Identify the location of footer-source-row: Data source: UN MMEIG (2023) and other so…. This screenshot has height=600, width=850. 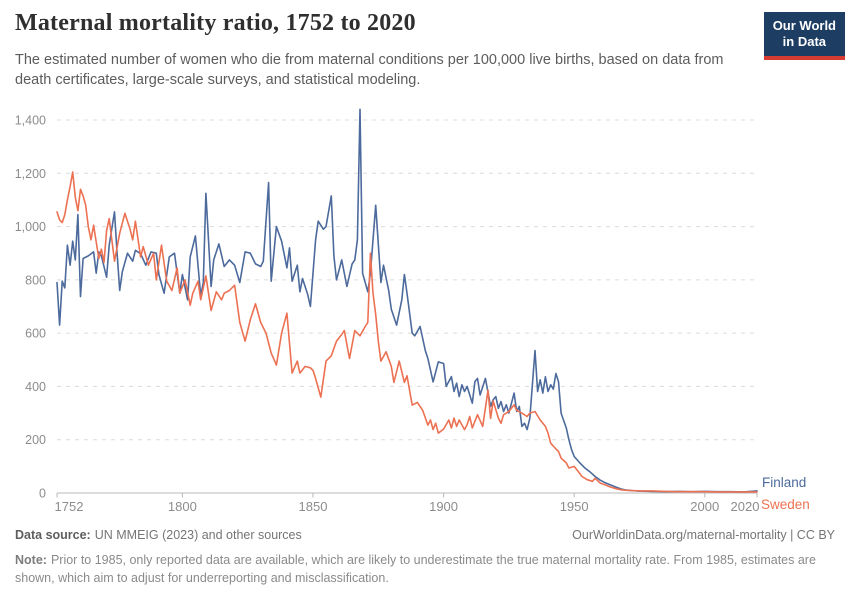
(425, 535).